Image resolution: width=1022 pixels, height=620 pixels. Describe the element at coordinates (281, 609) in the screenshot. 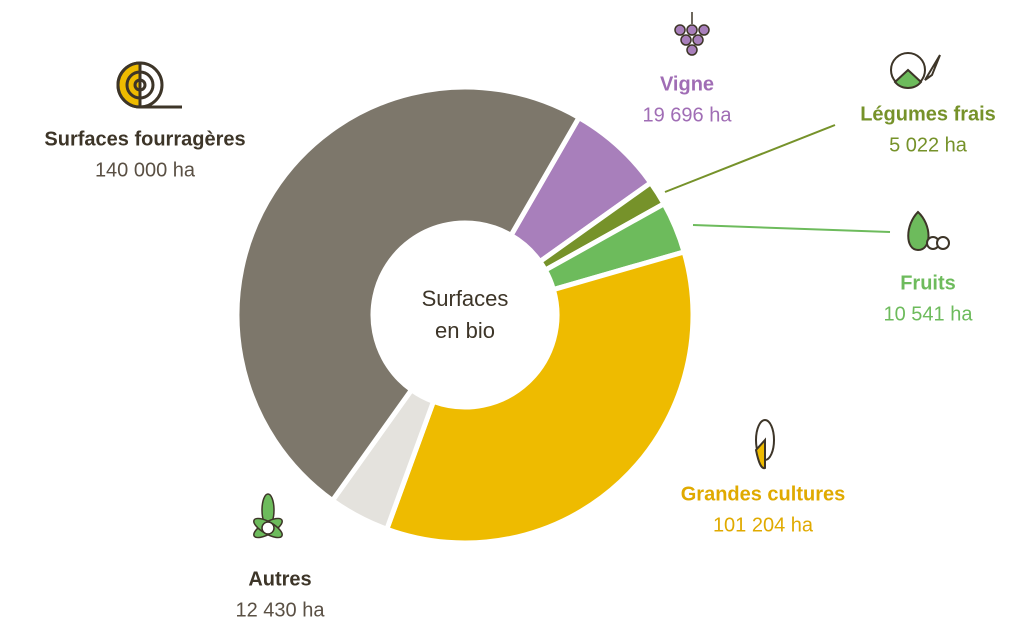

I see `value-label: 12 430 ha` at that location.